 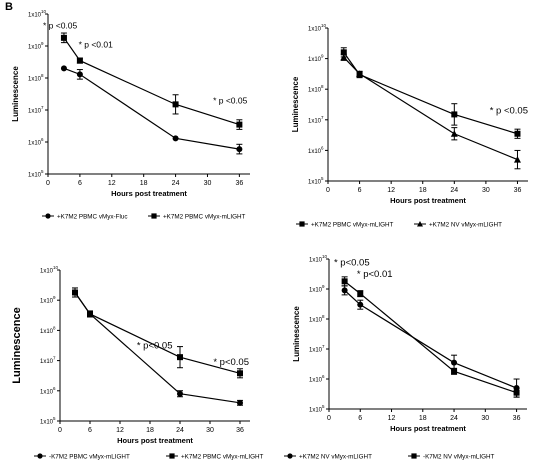 What do you see at coordinates (375, 274) in the screenshot?
I see `significance-label: * p<0.01` at bounding box center [375, 274].